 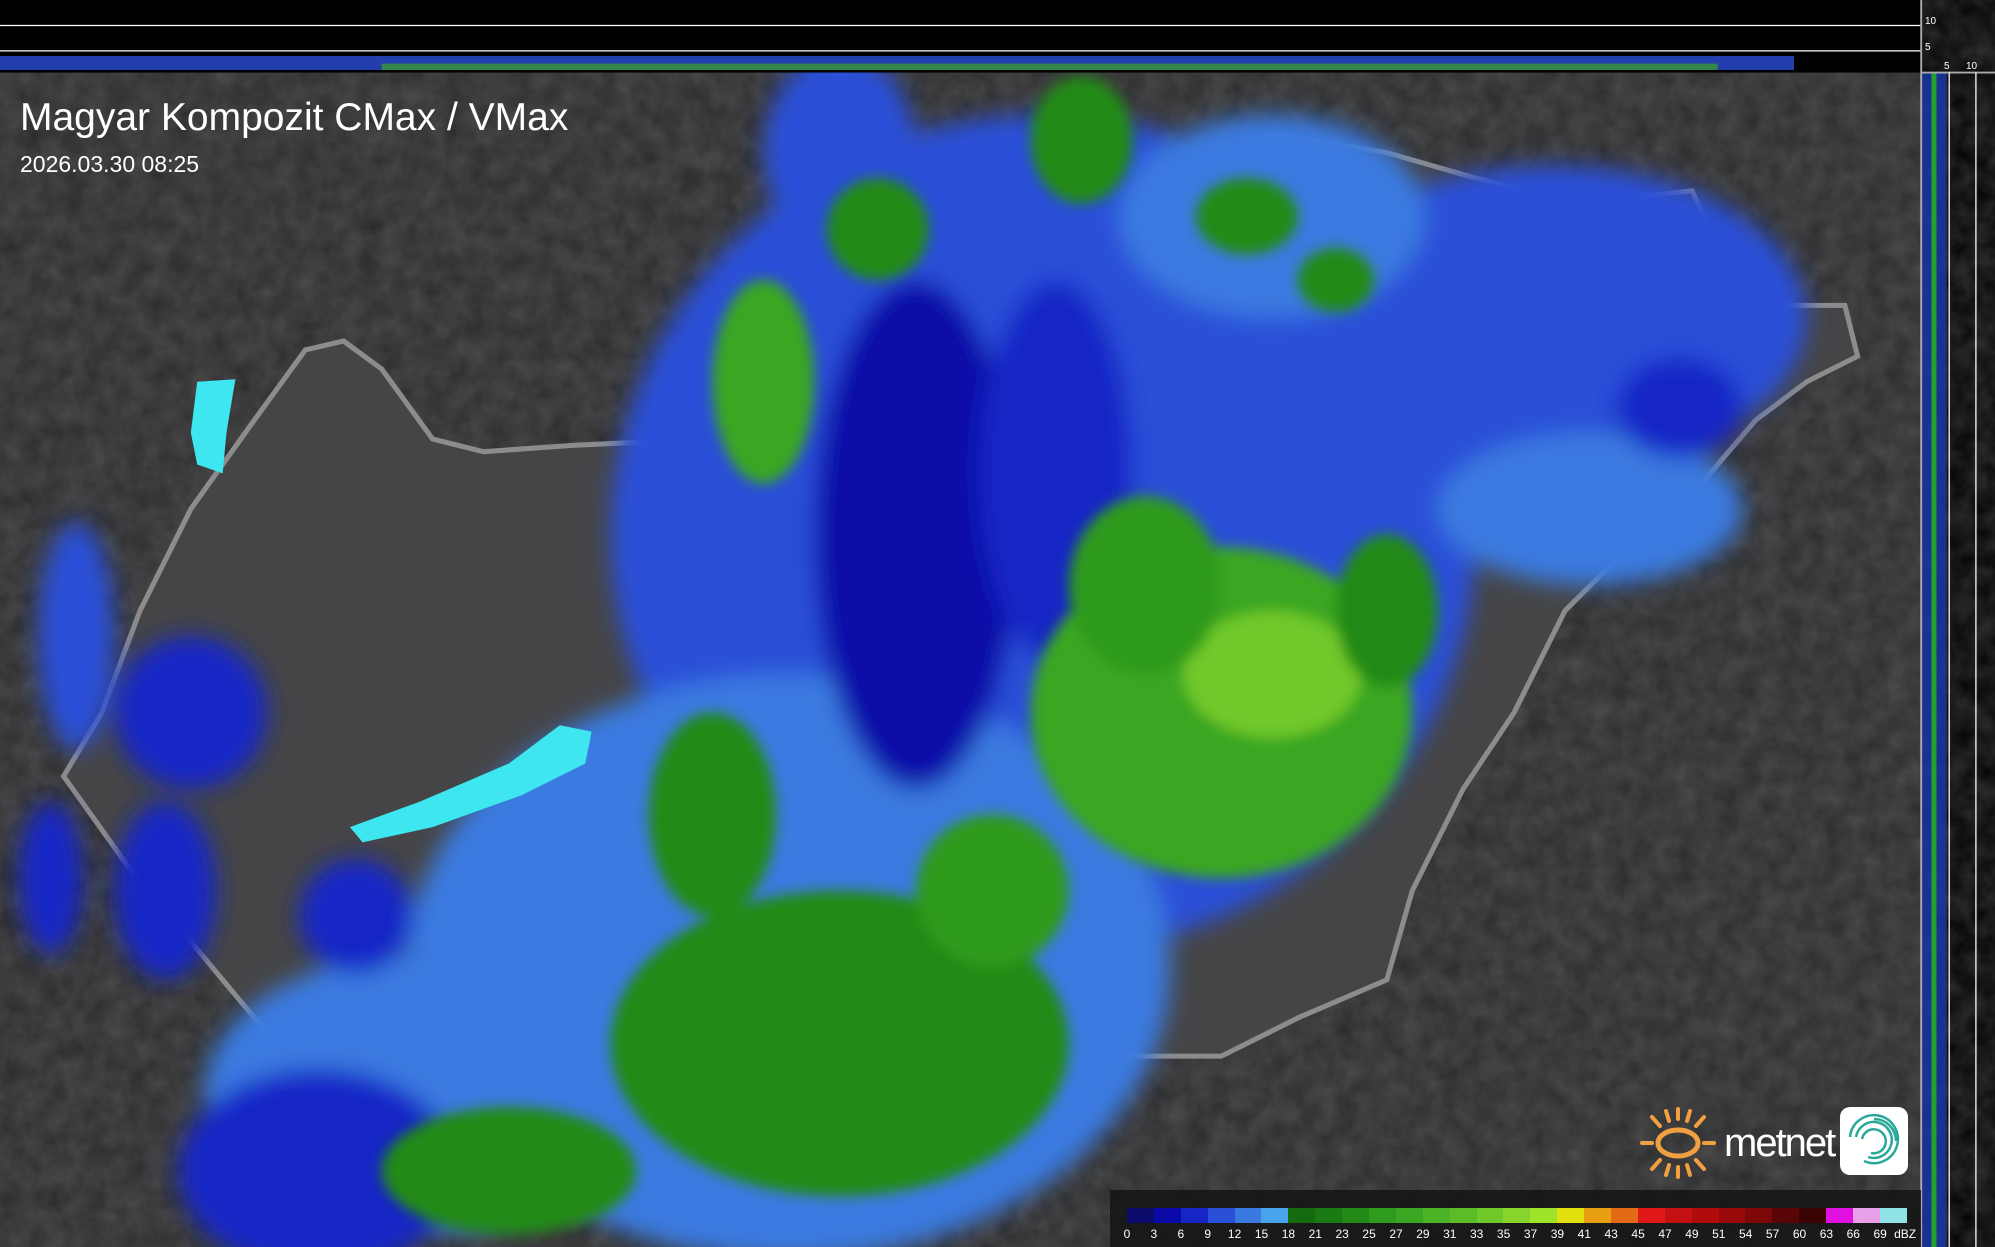 I want to click on legend-label: 18, so click(x=1288, y=1234).